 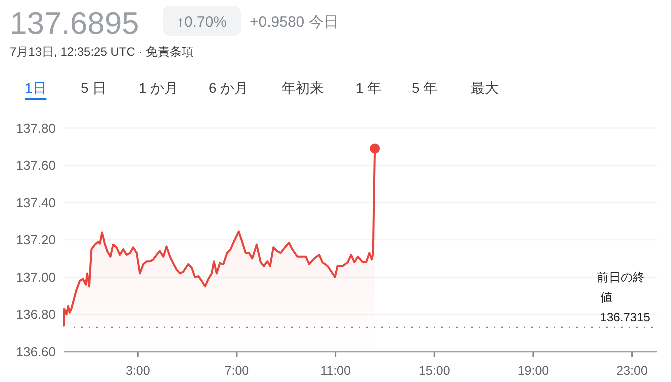 What do you see at coordinates (94, 88) in the screenshot?
I see `text: 5 日` at bounding box center [94, 88].